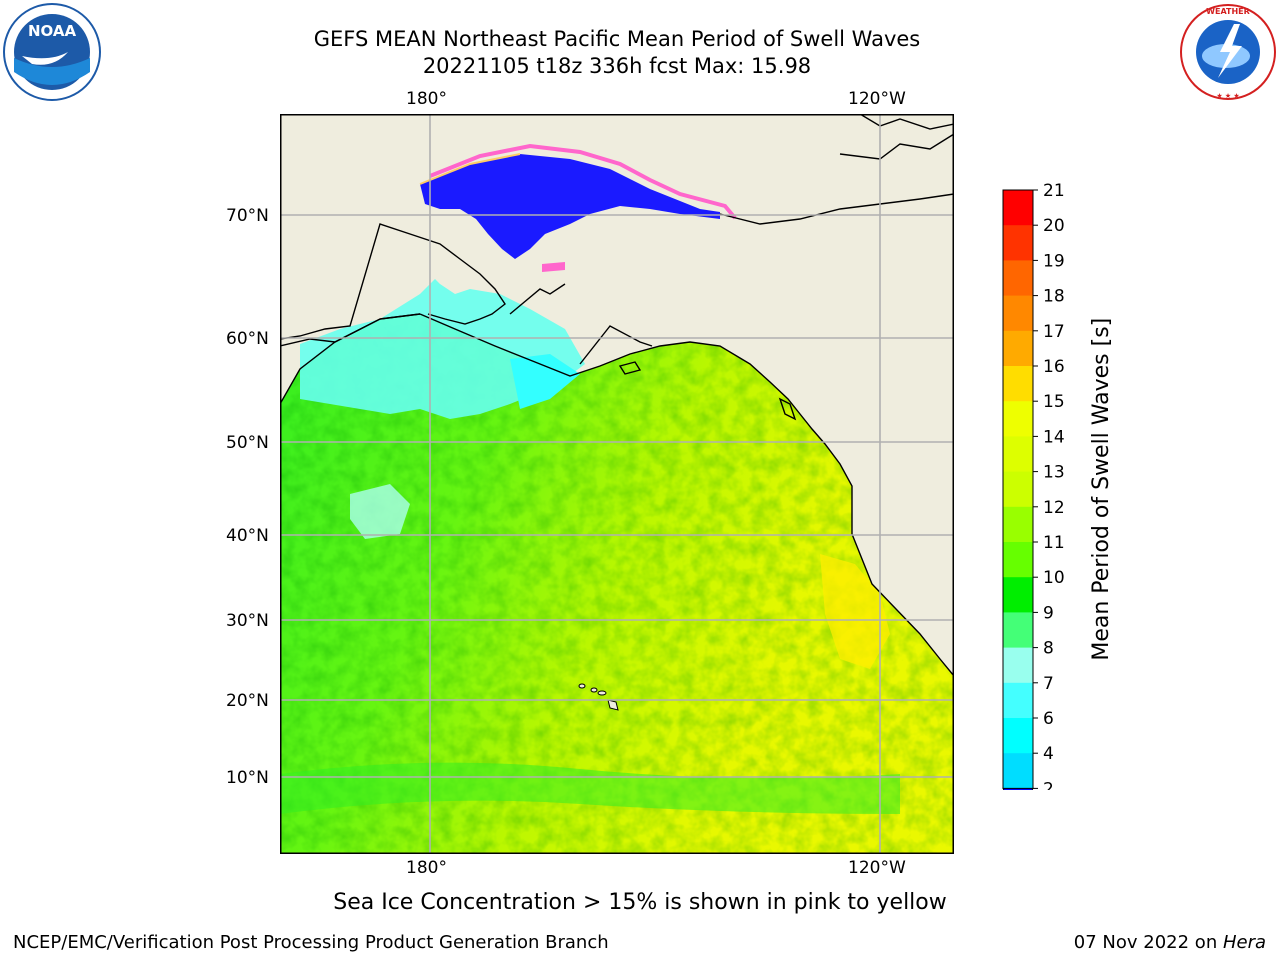  I want to click on footer-host: Hera, so click(1244, 942).